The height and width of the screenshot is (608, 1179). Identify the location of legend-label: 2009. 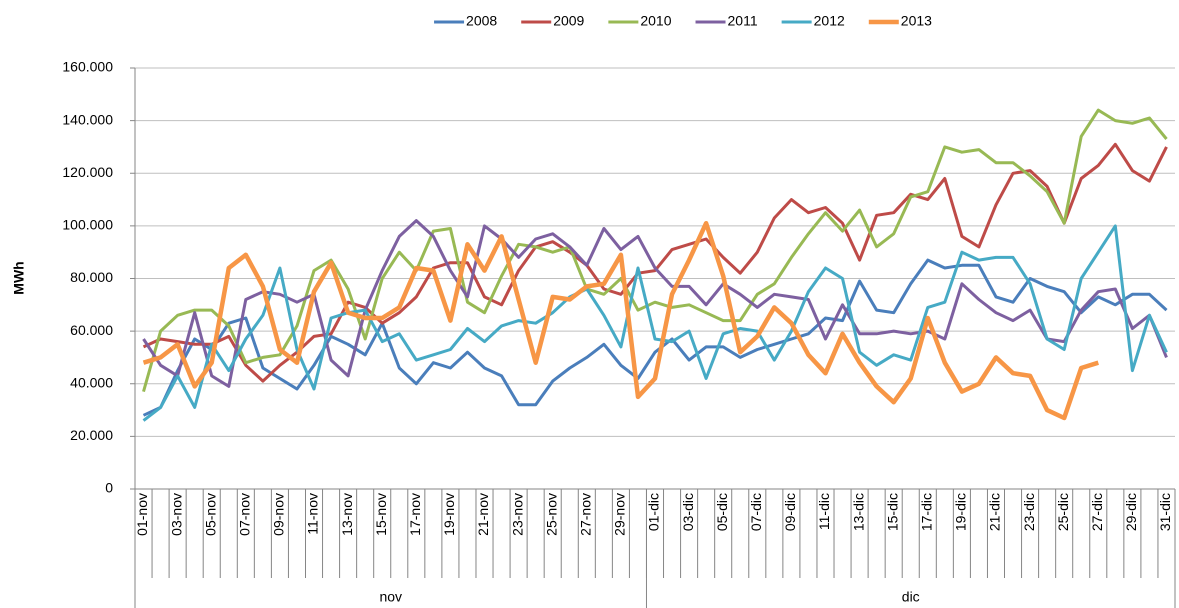
(568, 21).